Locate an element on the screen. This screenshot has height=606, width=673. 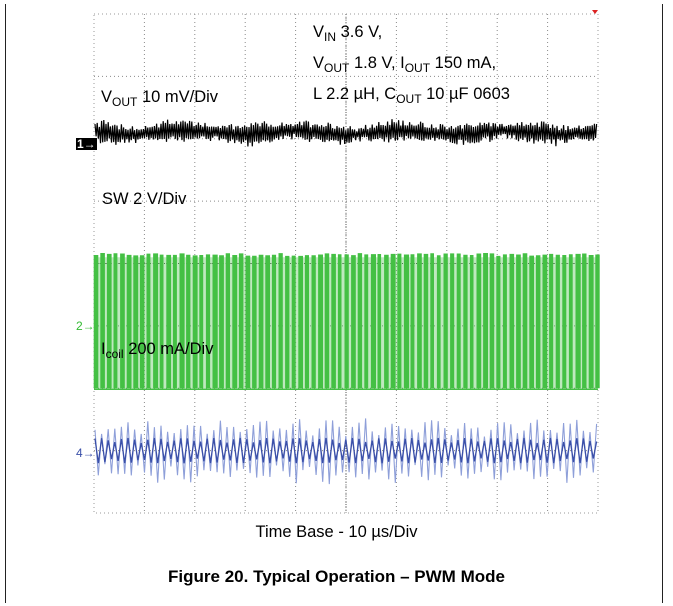
ch4-marker: 4→ is located at coordinates (85, 453).